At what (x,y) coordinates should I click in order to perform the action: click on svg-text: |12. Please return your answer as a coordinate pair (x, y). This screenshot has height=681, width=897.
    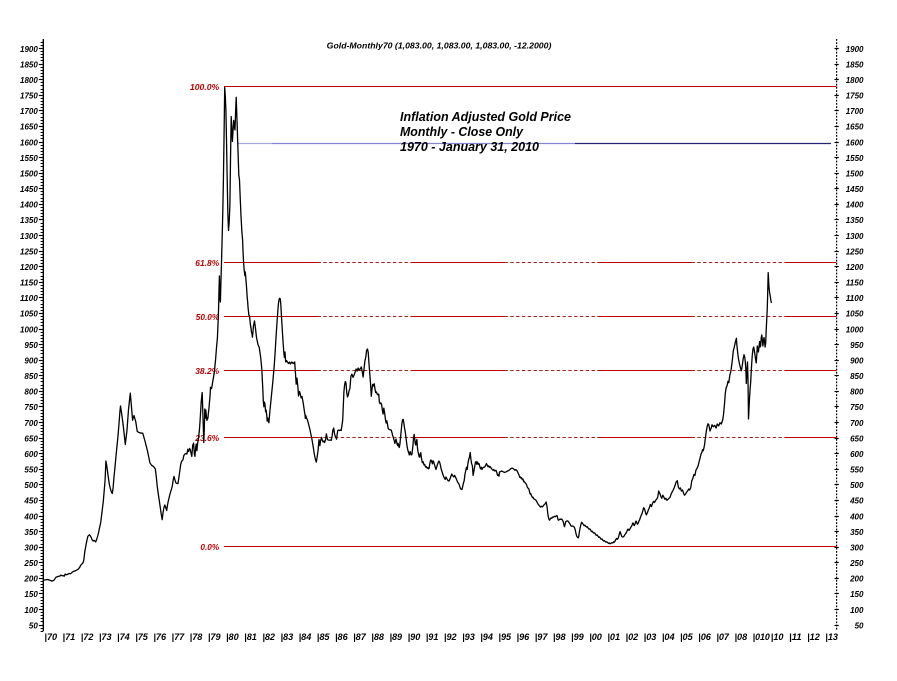
    Looking at the image, I should click on (813, 636).